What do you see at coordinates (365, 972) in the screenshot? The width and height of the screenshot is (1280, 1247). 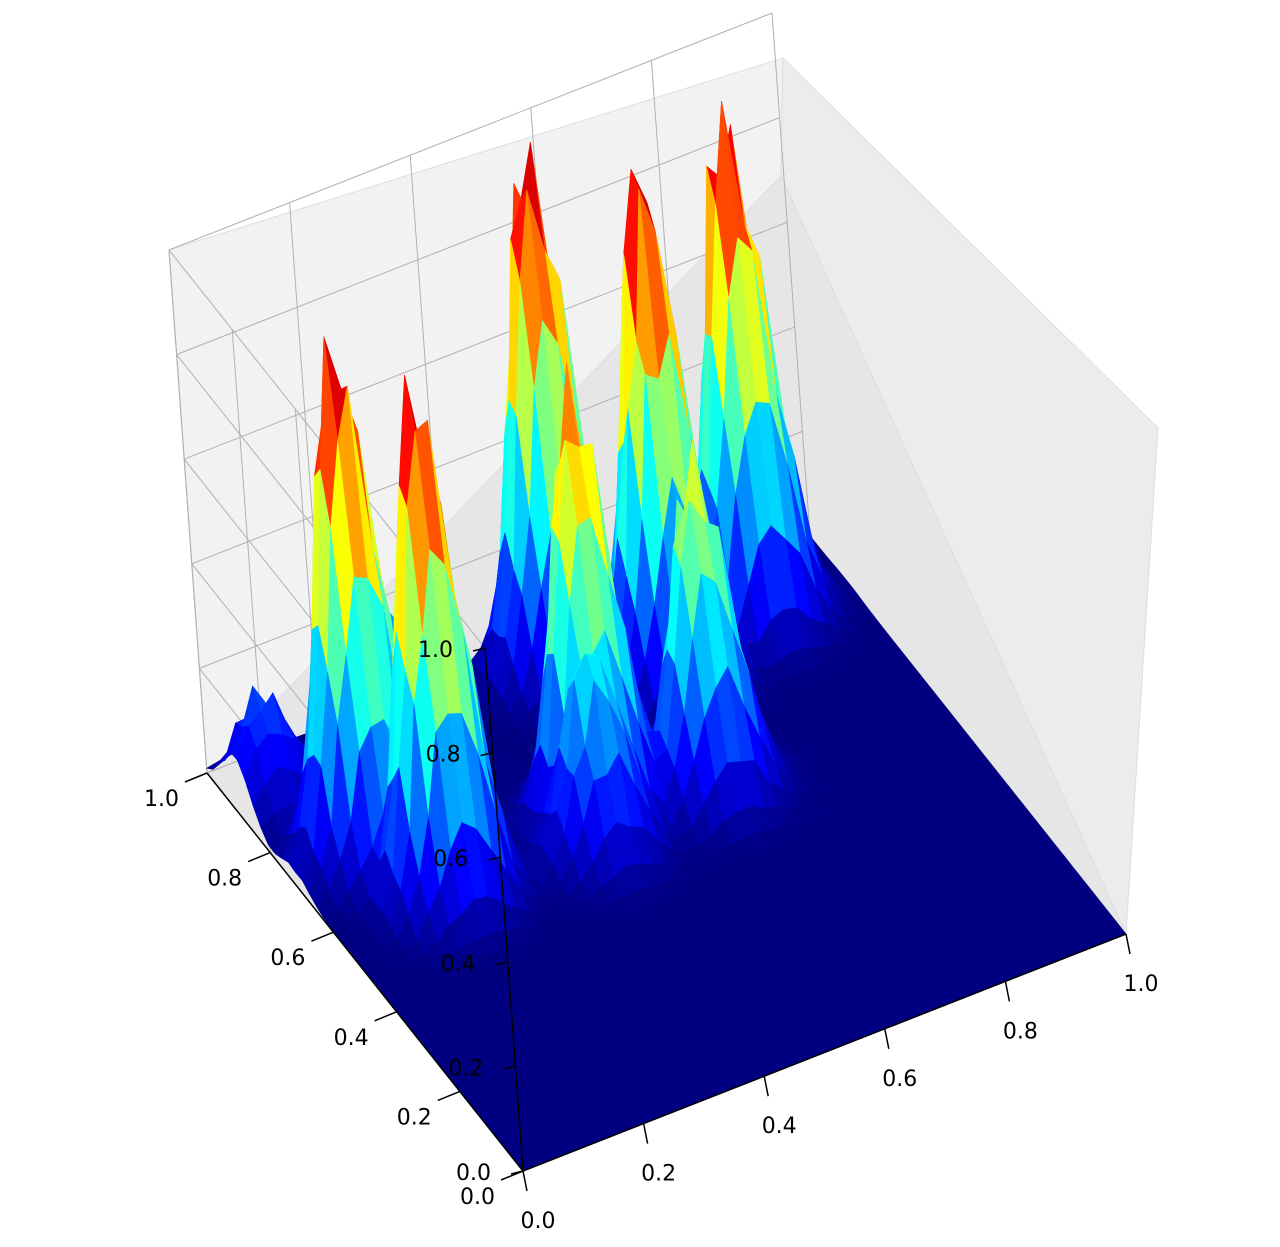 I see `y-axis-line` at bounding box center [365, 972].